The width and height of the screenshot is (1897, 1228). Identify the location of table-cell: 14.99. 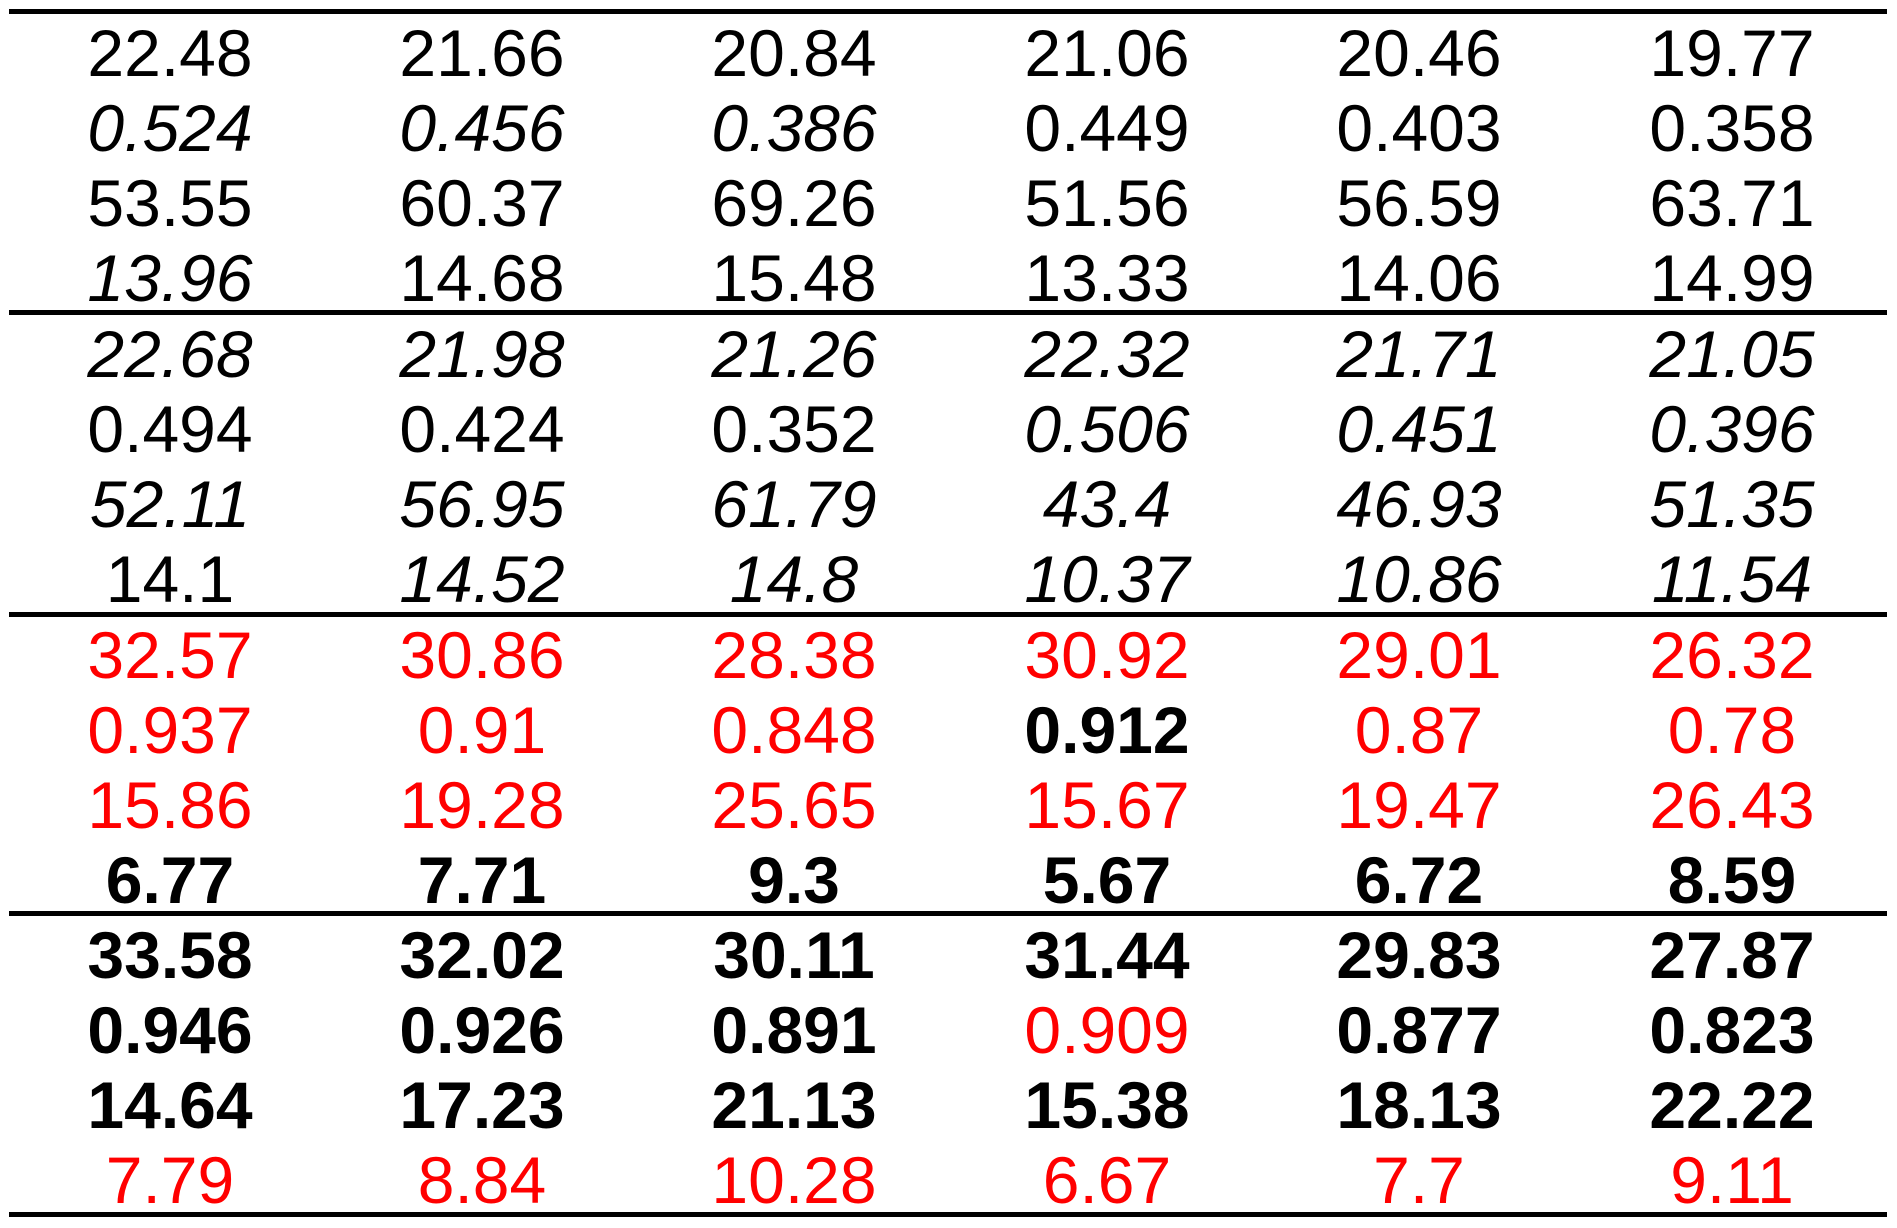
(1732, 278).